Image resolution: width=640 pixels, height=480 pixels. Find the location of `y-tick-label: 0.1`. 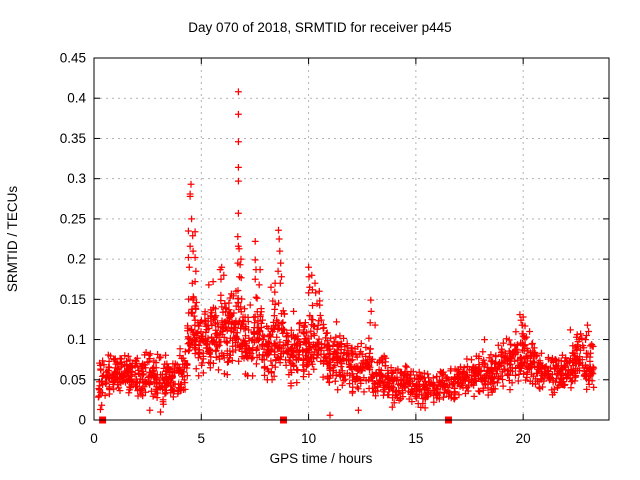

y-tick-label: 0.1 is located at coordinates (76, 339).